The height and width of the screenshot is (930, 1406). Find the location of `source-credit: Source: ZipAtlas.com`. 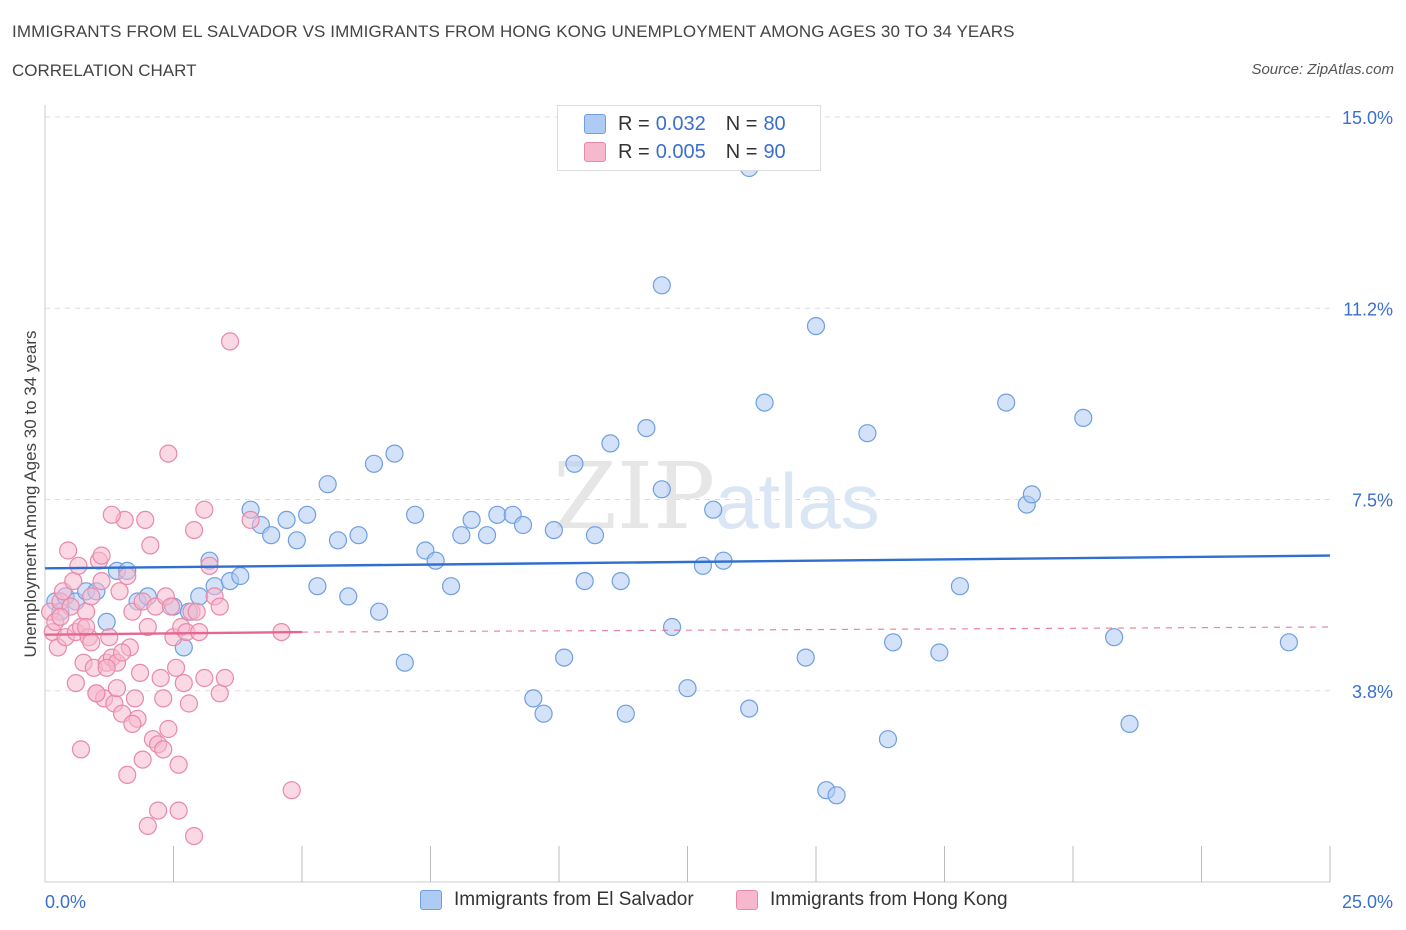

source-credit: Source: ZipAtlas.com is located at coordinates (1322, 69).